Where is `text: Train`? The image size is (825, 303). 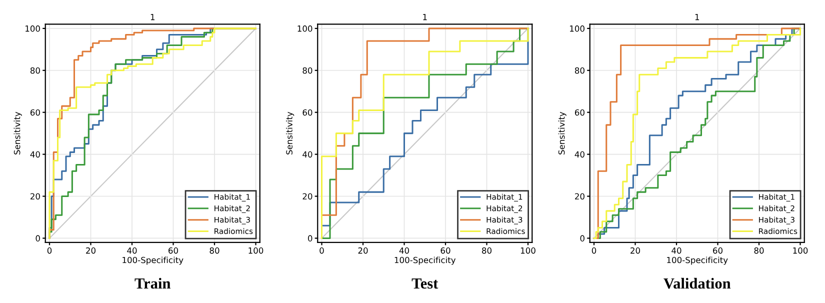
text: Train is located at coordinates (152, 283).